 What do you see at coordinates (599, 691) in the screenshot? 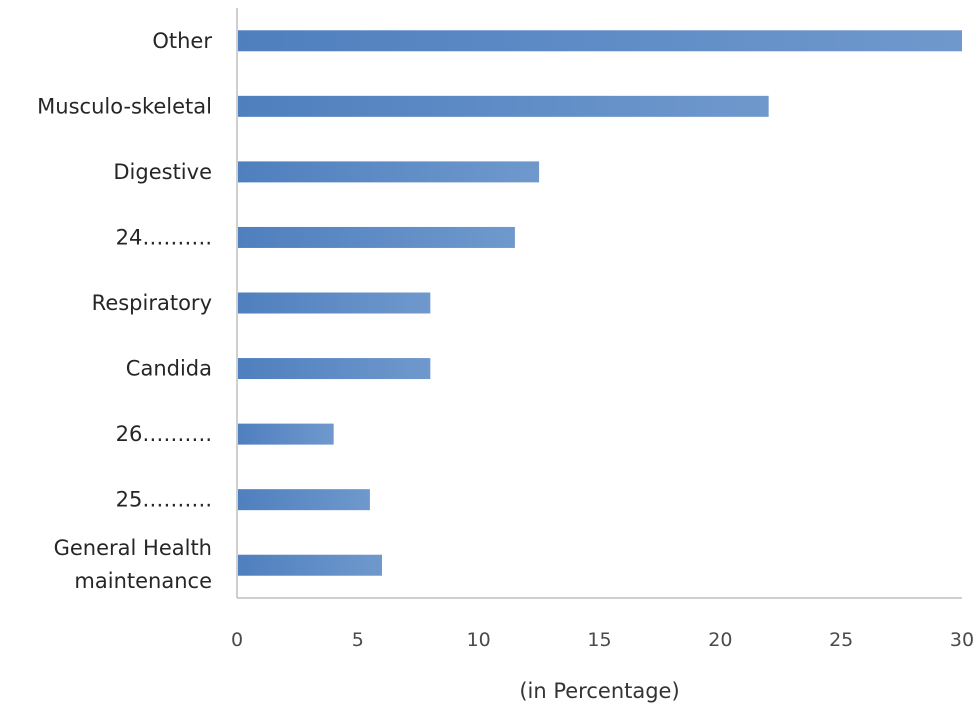
I see `x-axis-title: (in Percentage)` at bounding box center [599, 691].